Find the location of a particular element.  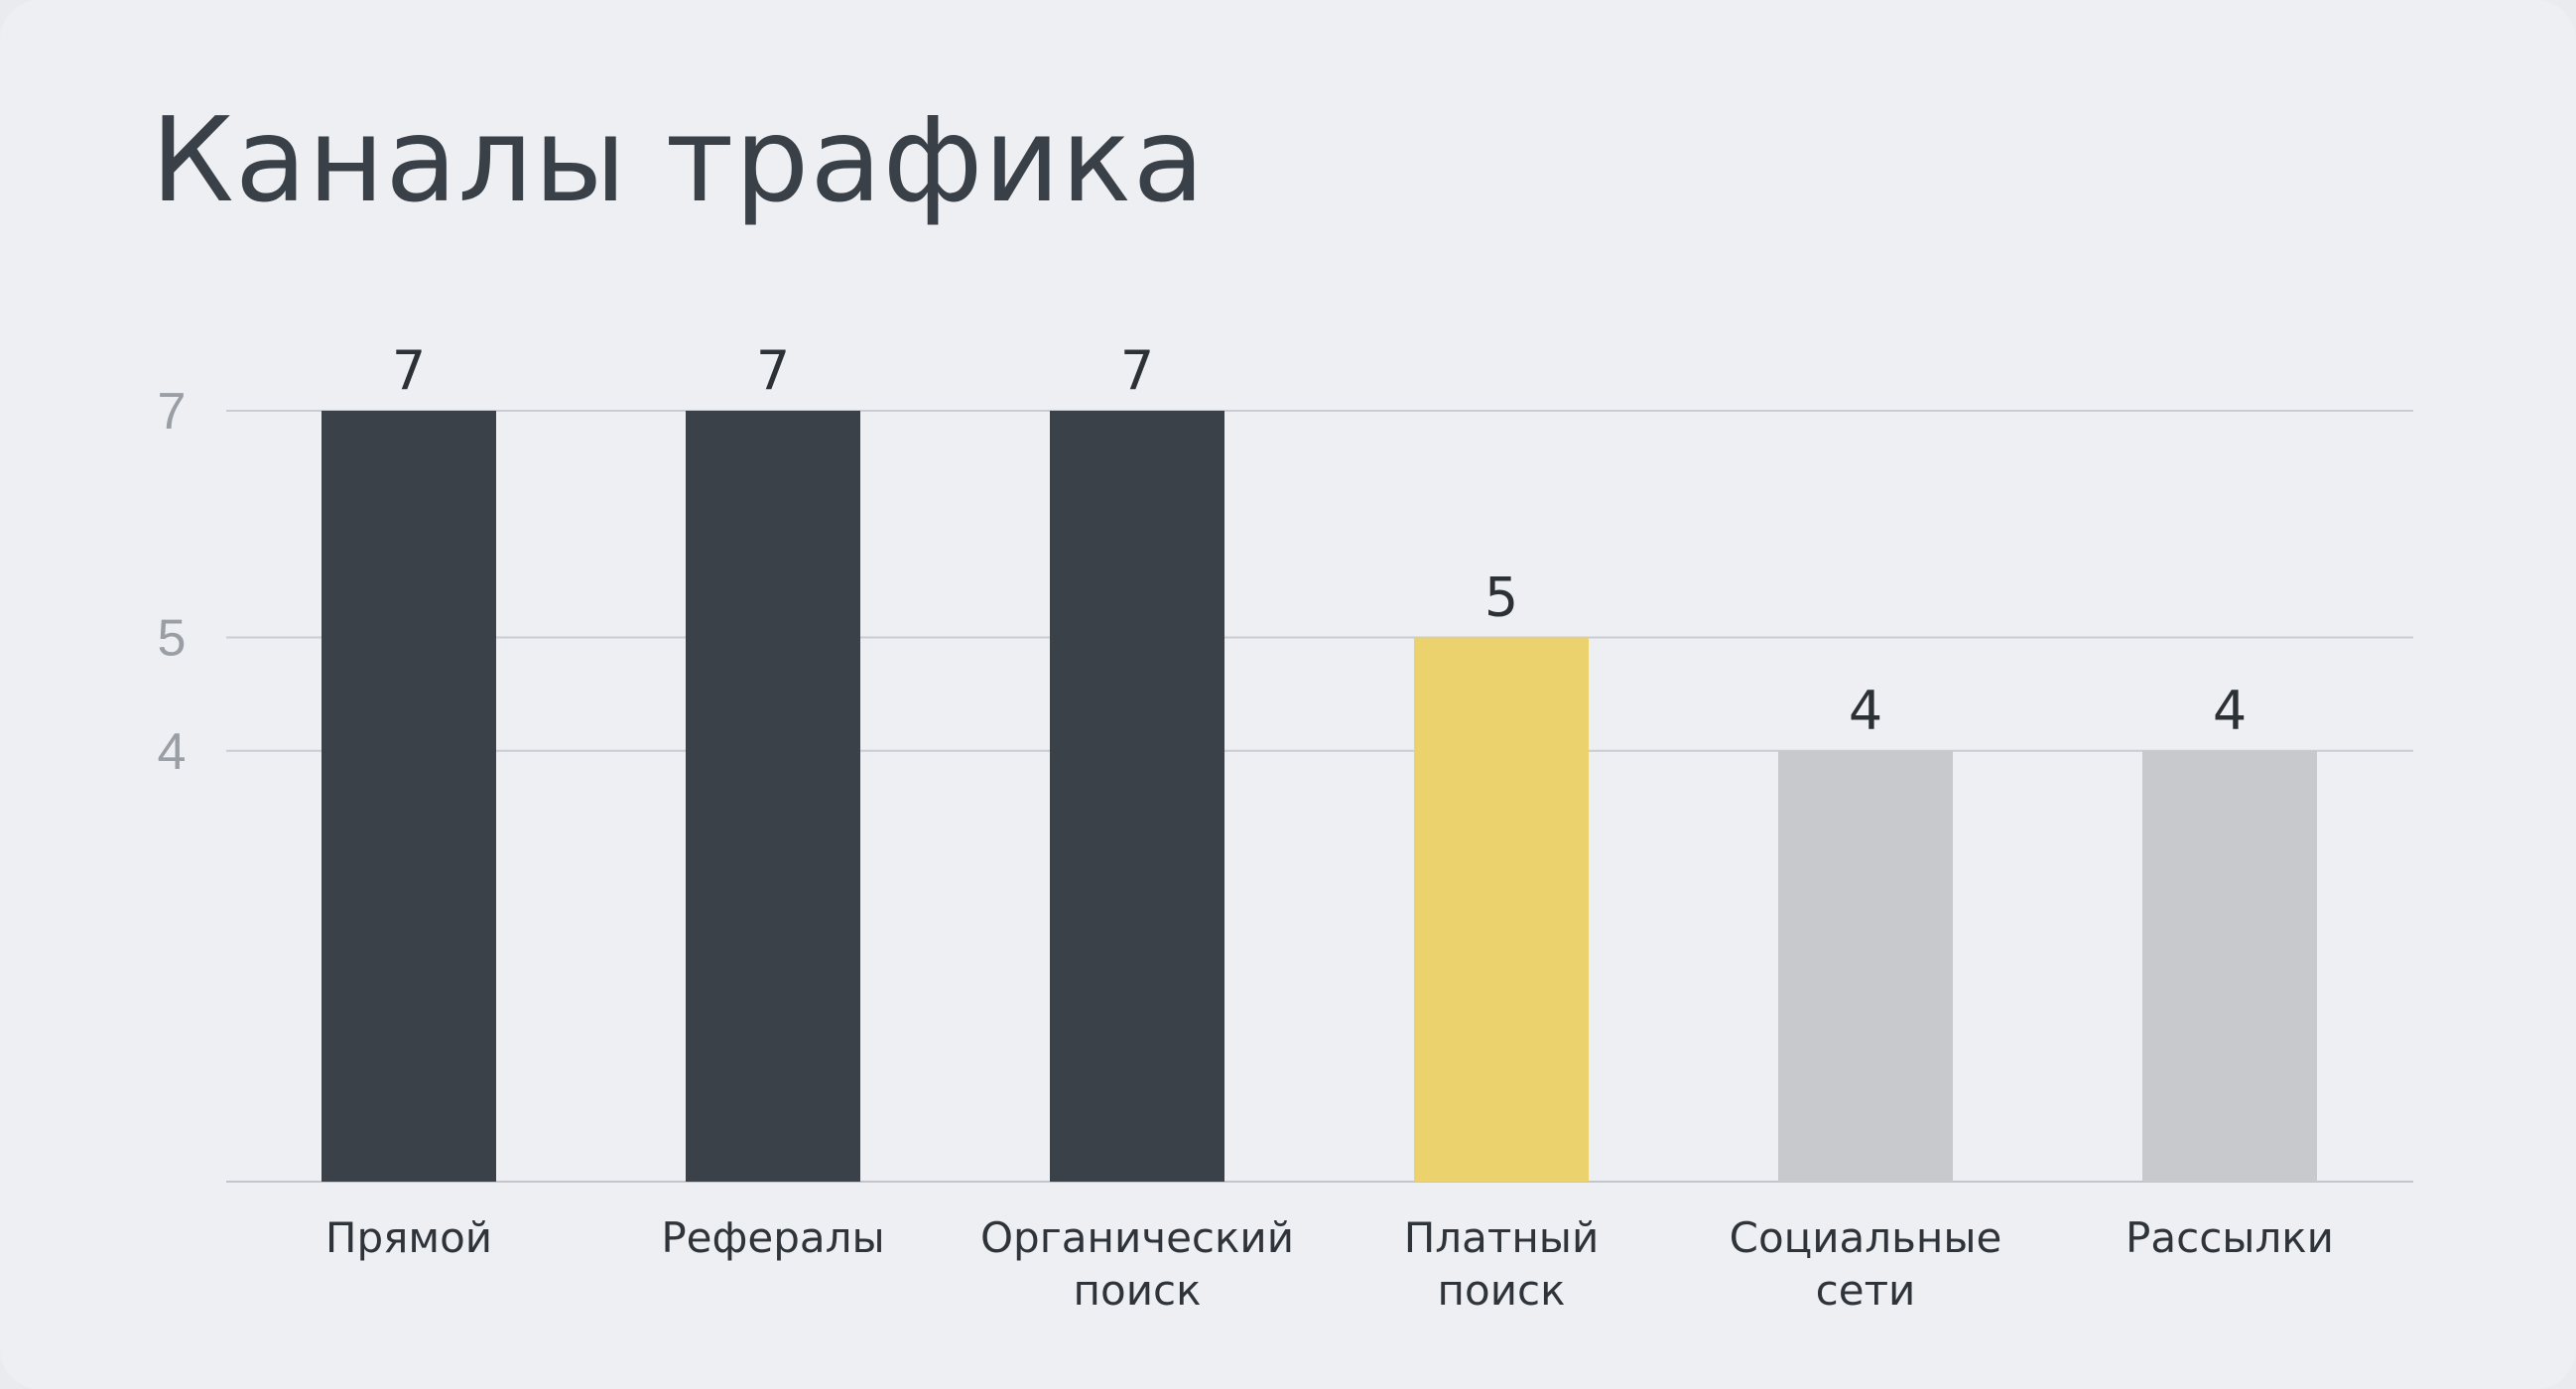

x-tick-label: Рассылки is located at coordinates (2230, 1237).